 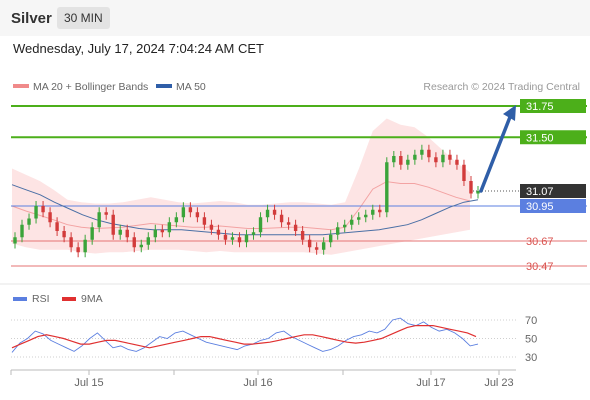 What do you see at coordinates (138, 48) in the screenshot?
I see `timestamp-label: Wednesday, July 17, 2024 7:04:24 AM CET` at bounding box center [138, 48].